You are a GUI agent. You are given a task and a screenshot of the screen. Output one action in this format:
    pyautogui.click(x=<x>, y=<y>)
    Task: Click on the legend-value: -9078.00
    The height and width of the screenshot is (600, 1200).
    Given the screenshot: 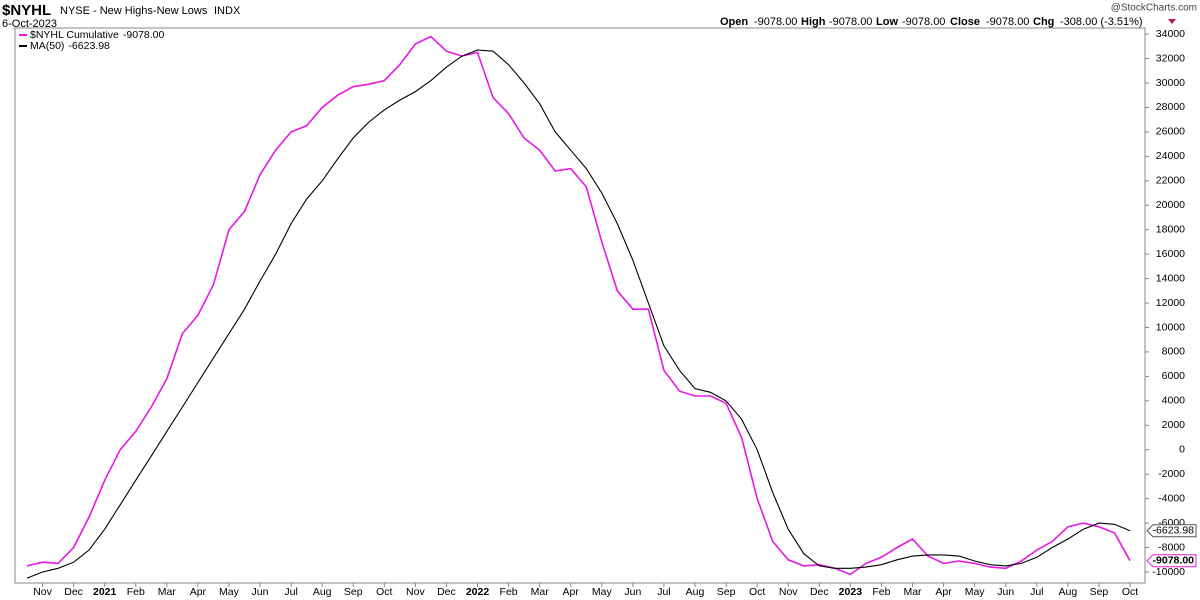 What is the action you would take?
    pyautogui.click(x=144, y=35)
    